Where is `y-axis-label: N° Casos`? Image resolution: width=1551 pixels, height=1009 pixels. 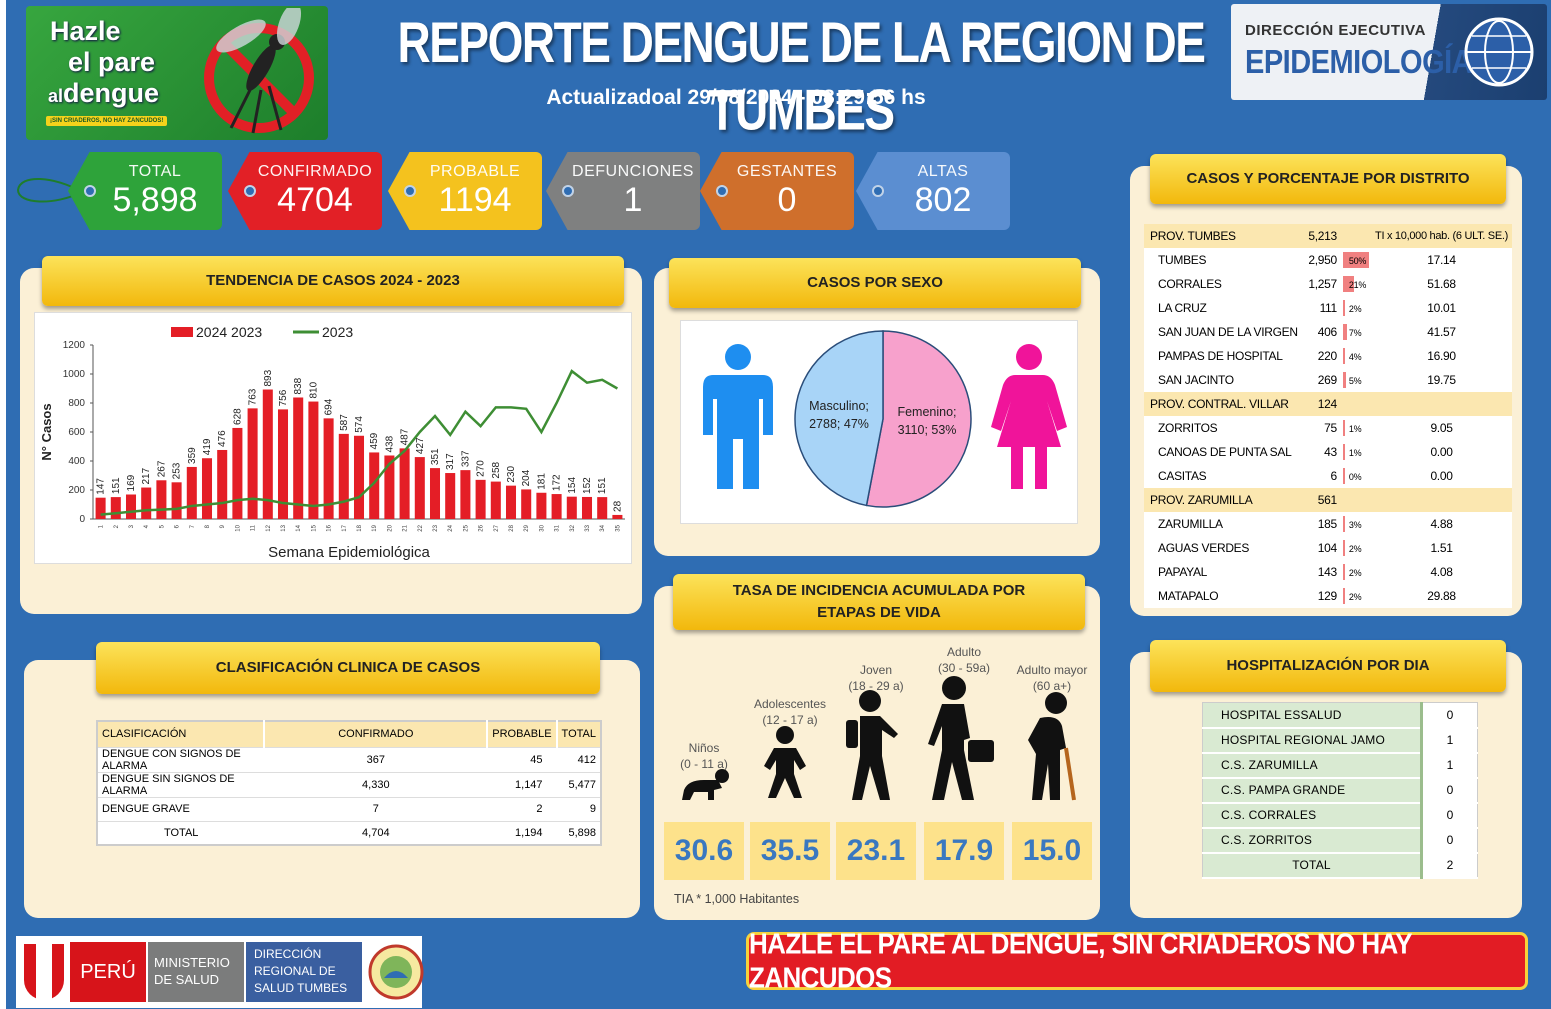
y-axis-label: N° Casos is located at coordinates (46, 431).